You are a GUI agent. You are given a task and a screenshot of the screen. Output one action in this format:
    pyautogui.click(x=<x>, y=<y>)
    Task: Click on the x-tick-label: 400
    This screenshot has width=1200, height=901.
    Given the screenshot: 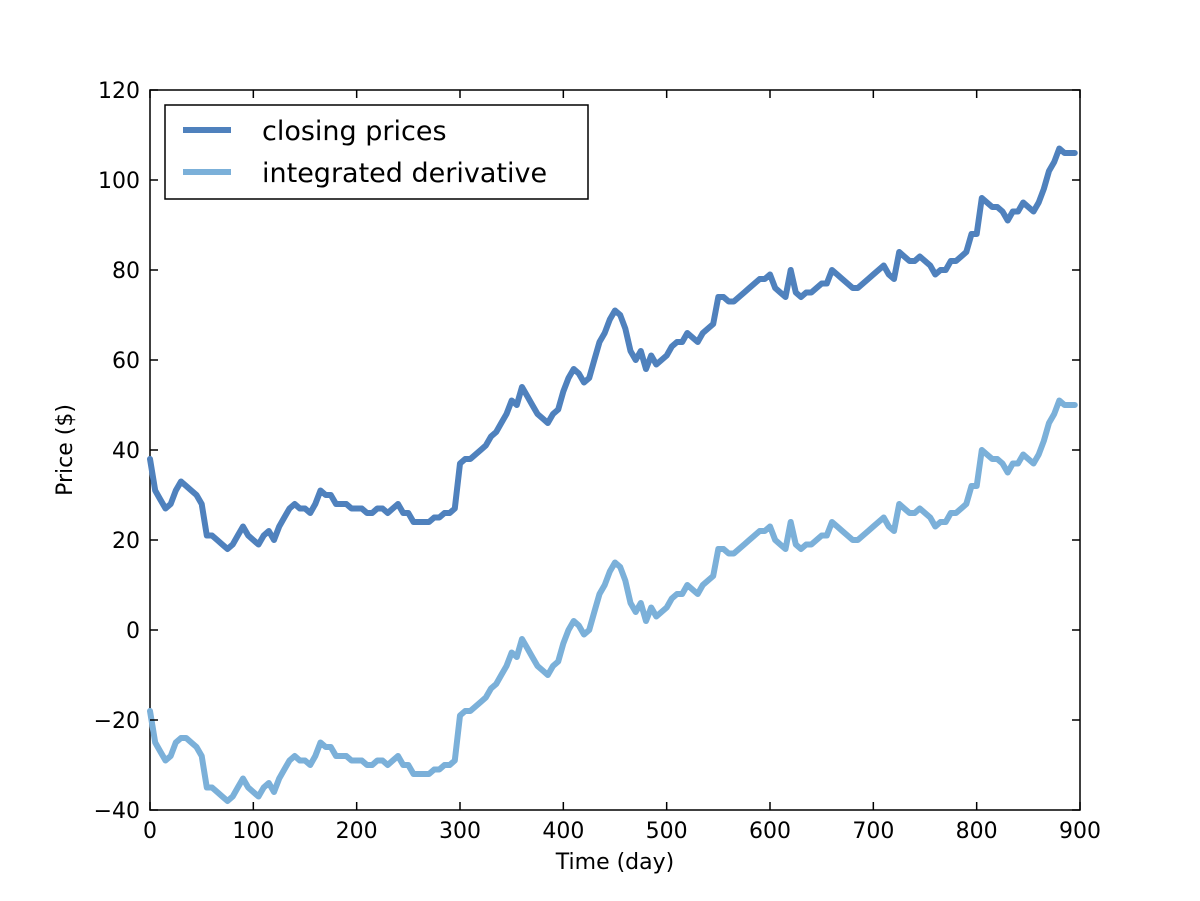 What is the action you would take?
    pyautogui.click(x=563, y=831)
    